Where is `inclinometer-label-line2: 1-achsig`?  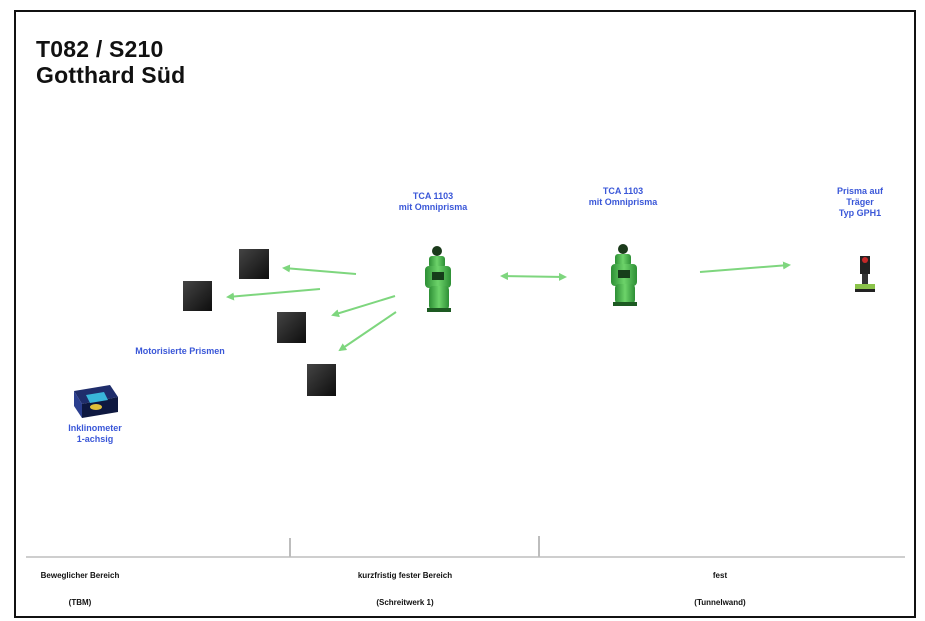
inclinometer-label-line2: 1-achsig is located at coordinates (95, 439).